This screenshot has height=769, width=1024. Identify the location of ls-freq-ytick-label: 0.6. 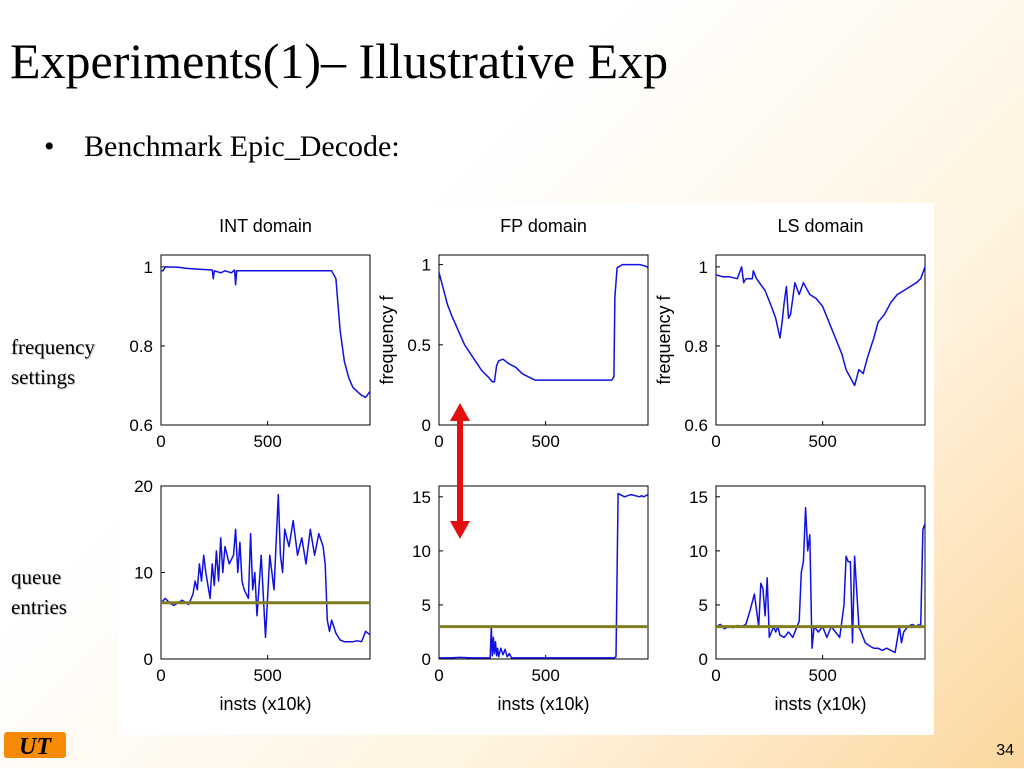
(696, 425).